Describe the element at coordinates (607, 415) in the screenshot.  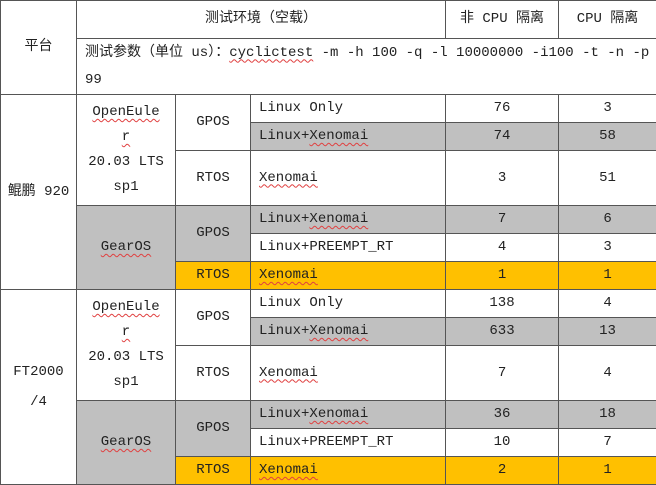
I see `iso-value: 18` at that location.